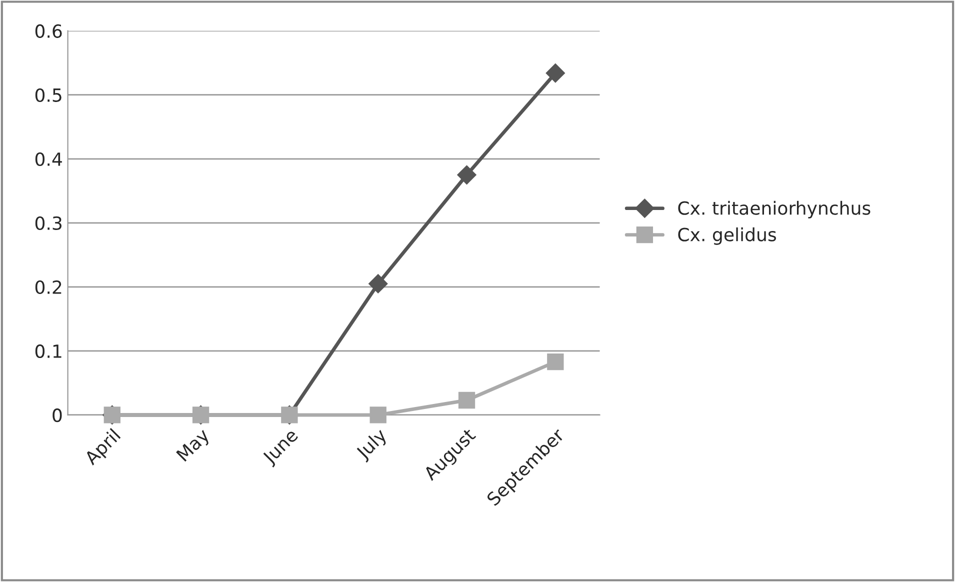 This screenshot has height=582, width=955. Describe the element at coordinates (774, 209) in the screenshot. I see `legend-label: Cx. tritaeniorhynchus` at that location.